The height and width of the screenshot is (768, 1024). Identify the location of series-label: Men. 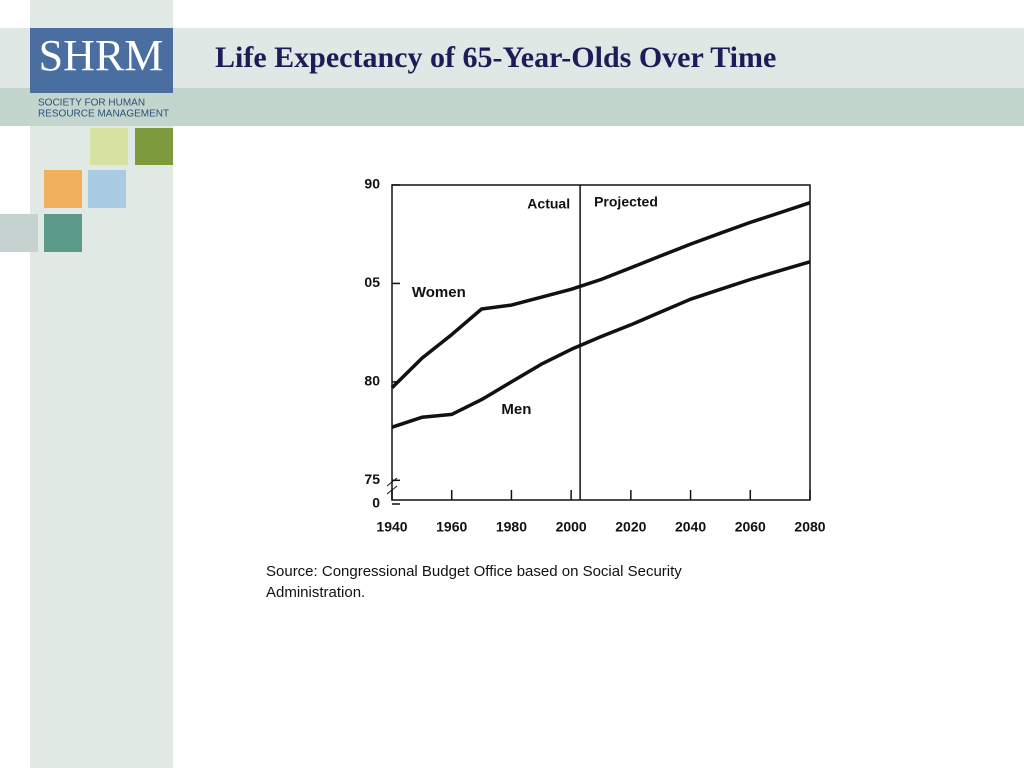
(516, 409).